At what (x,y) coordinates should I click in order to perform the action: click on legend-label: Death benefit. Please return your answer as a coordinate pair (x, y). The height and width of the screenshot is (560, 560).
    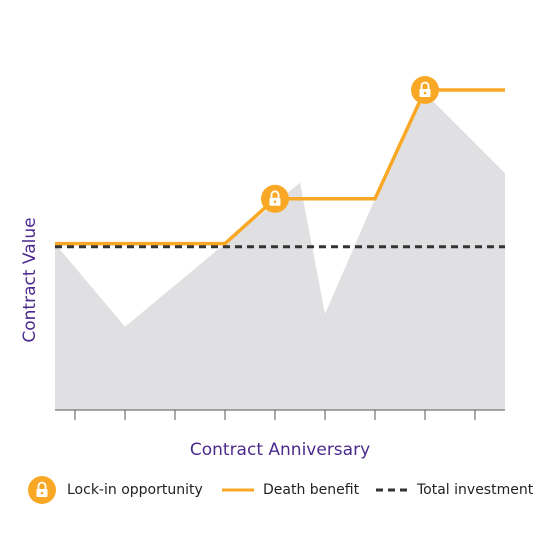
    Looking at the image, I should click on (311, 490).